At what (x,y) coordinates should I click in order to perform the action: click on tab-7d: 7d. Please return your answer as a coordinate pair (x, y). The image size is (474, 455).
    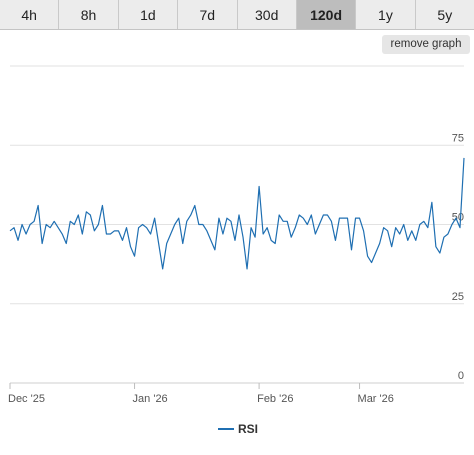
    Looking at the image, I should click on (208, 14).